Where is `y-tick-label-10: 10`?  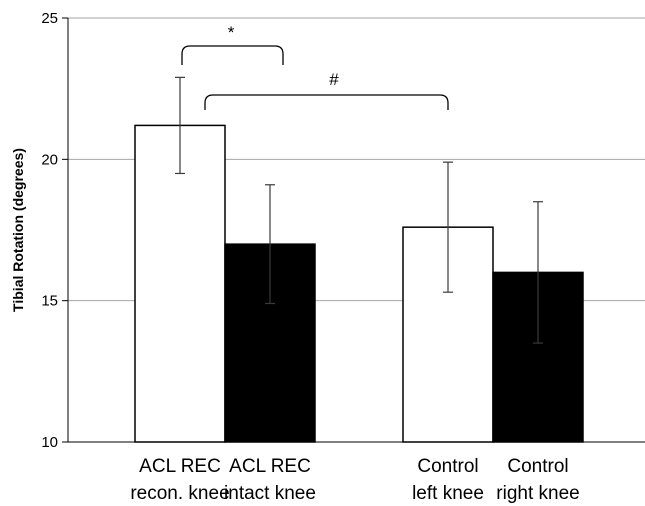 y-tick-label-10: 10 is located at coordinates (49, 442).